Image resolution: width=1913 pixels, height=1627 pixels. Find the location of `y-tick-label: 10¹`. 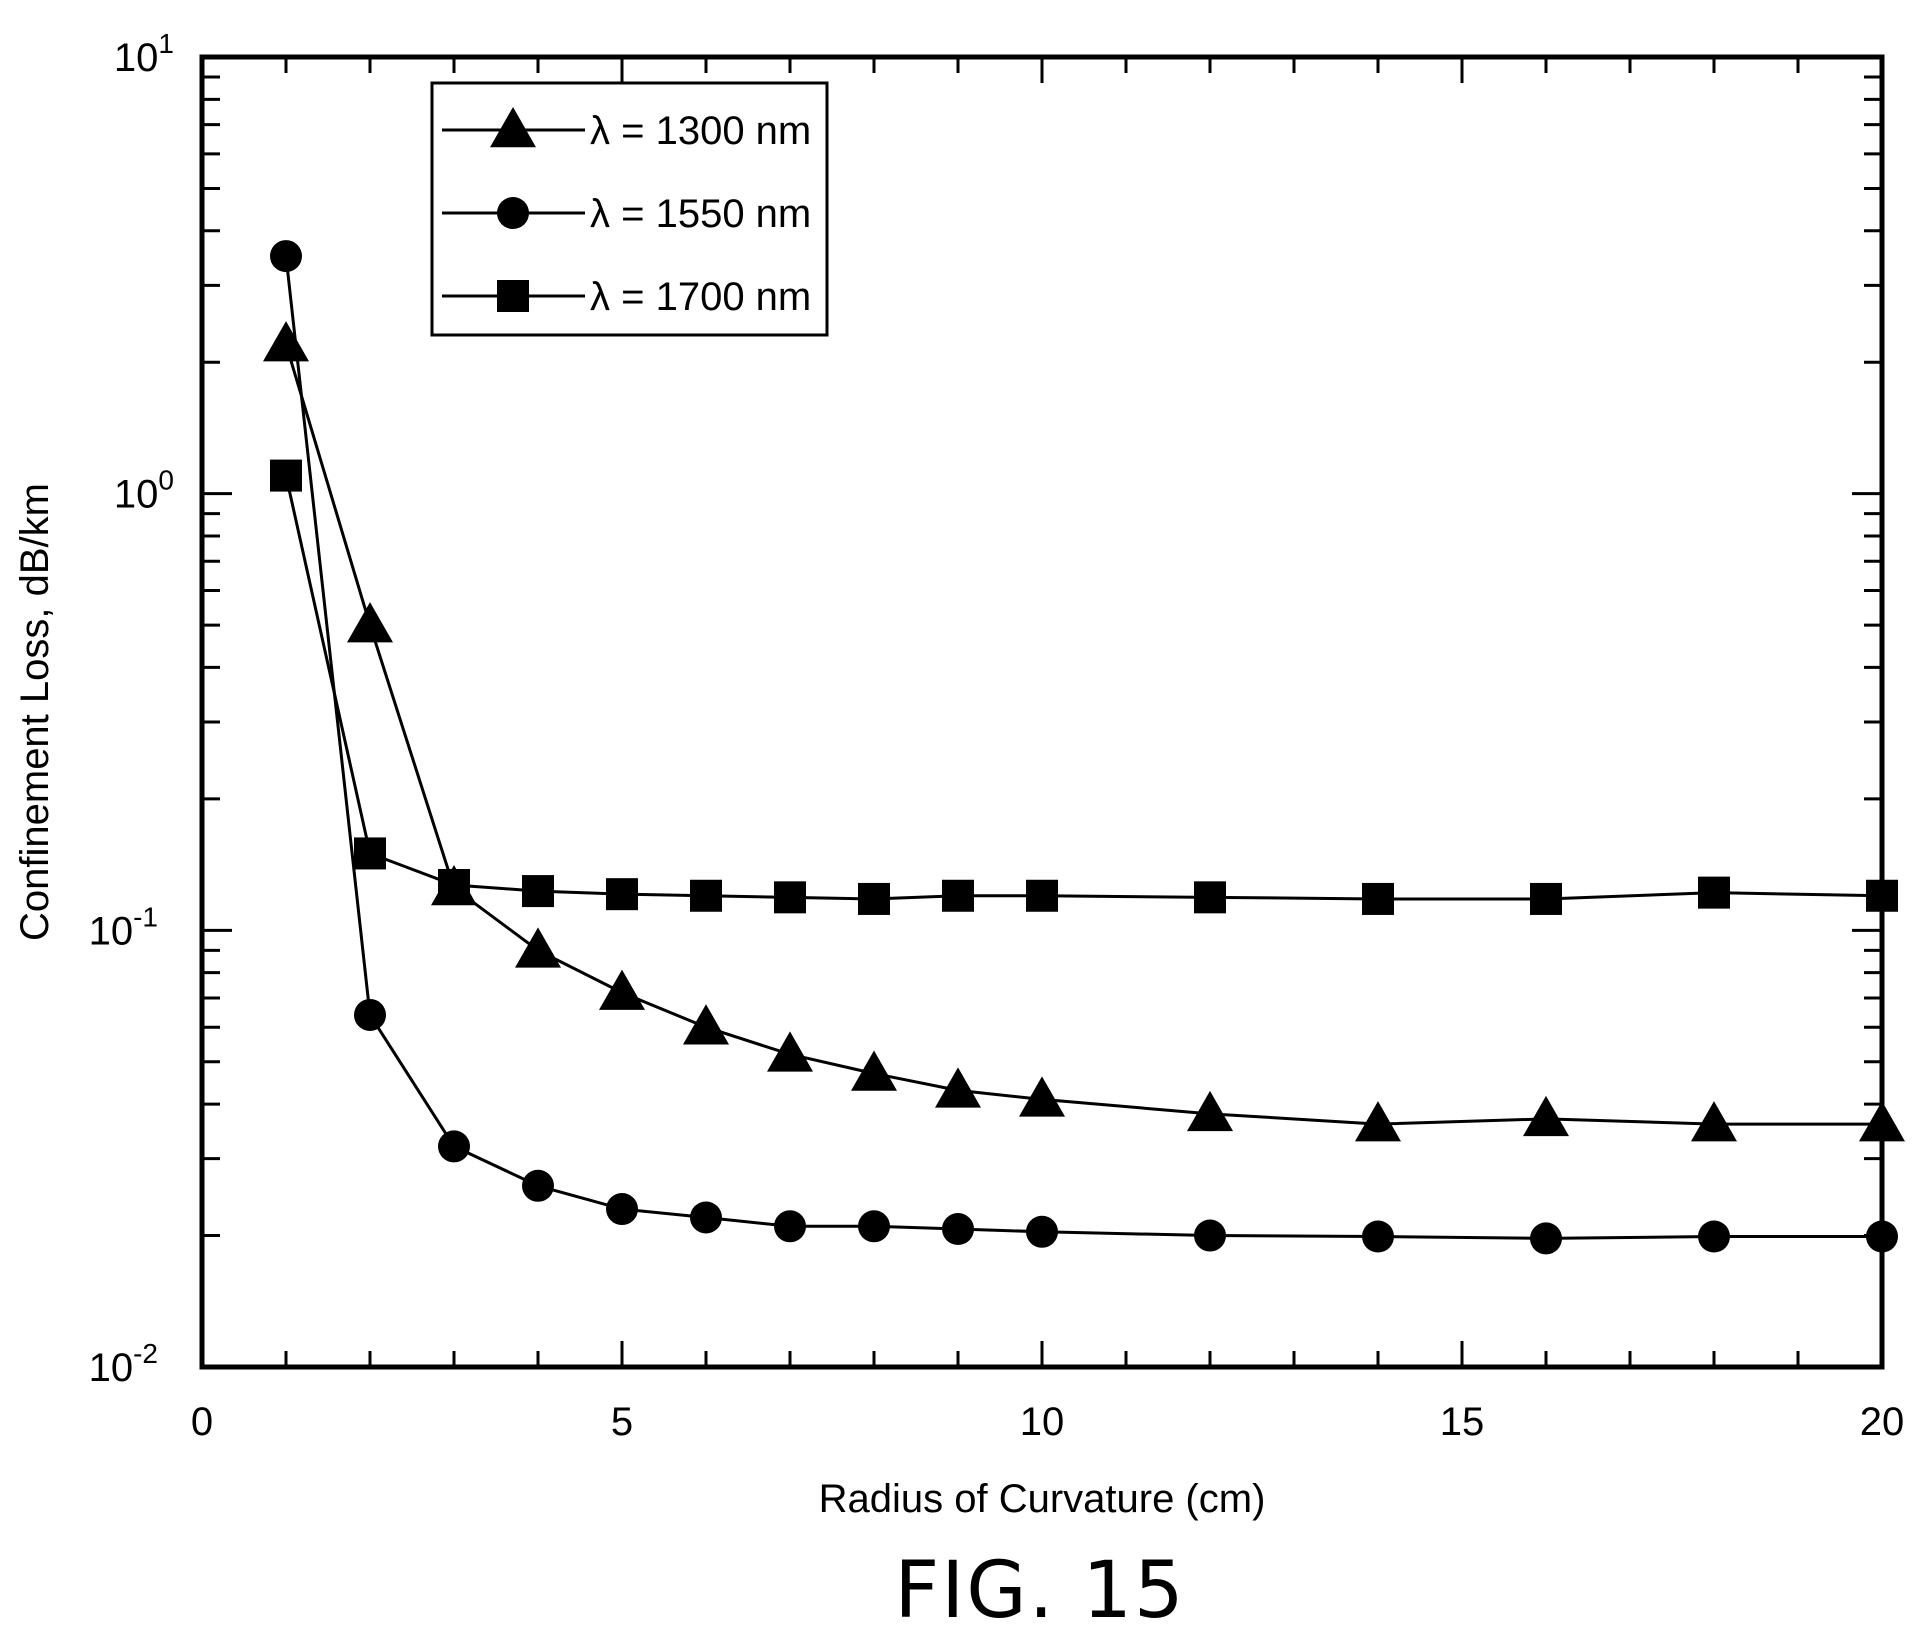

y-tick-label: 10¹ is located at coordinates (144, 54).